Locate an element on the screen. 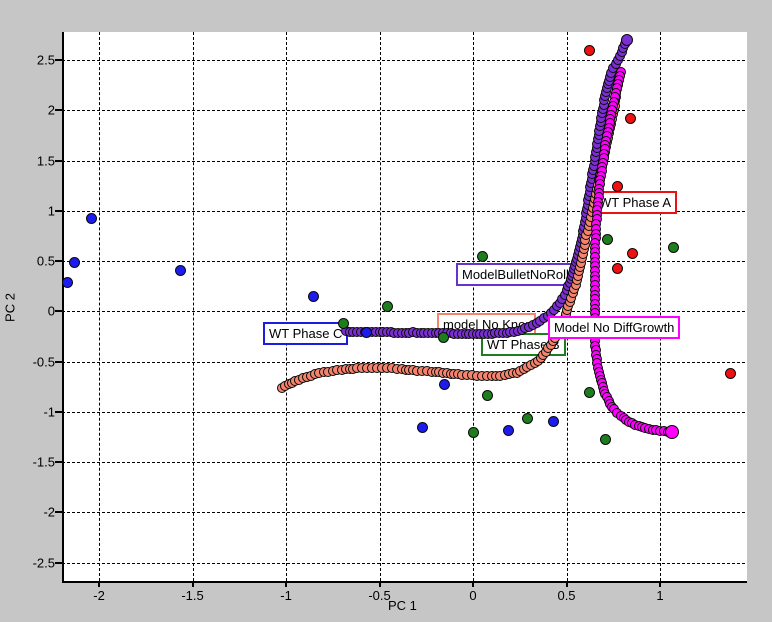 This screenshot has width=772, height=622. y-tick-label: -2 is located at coordinates (49, 512).